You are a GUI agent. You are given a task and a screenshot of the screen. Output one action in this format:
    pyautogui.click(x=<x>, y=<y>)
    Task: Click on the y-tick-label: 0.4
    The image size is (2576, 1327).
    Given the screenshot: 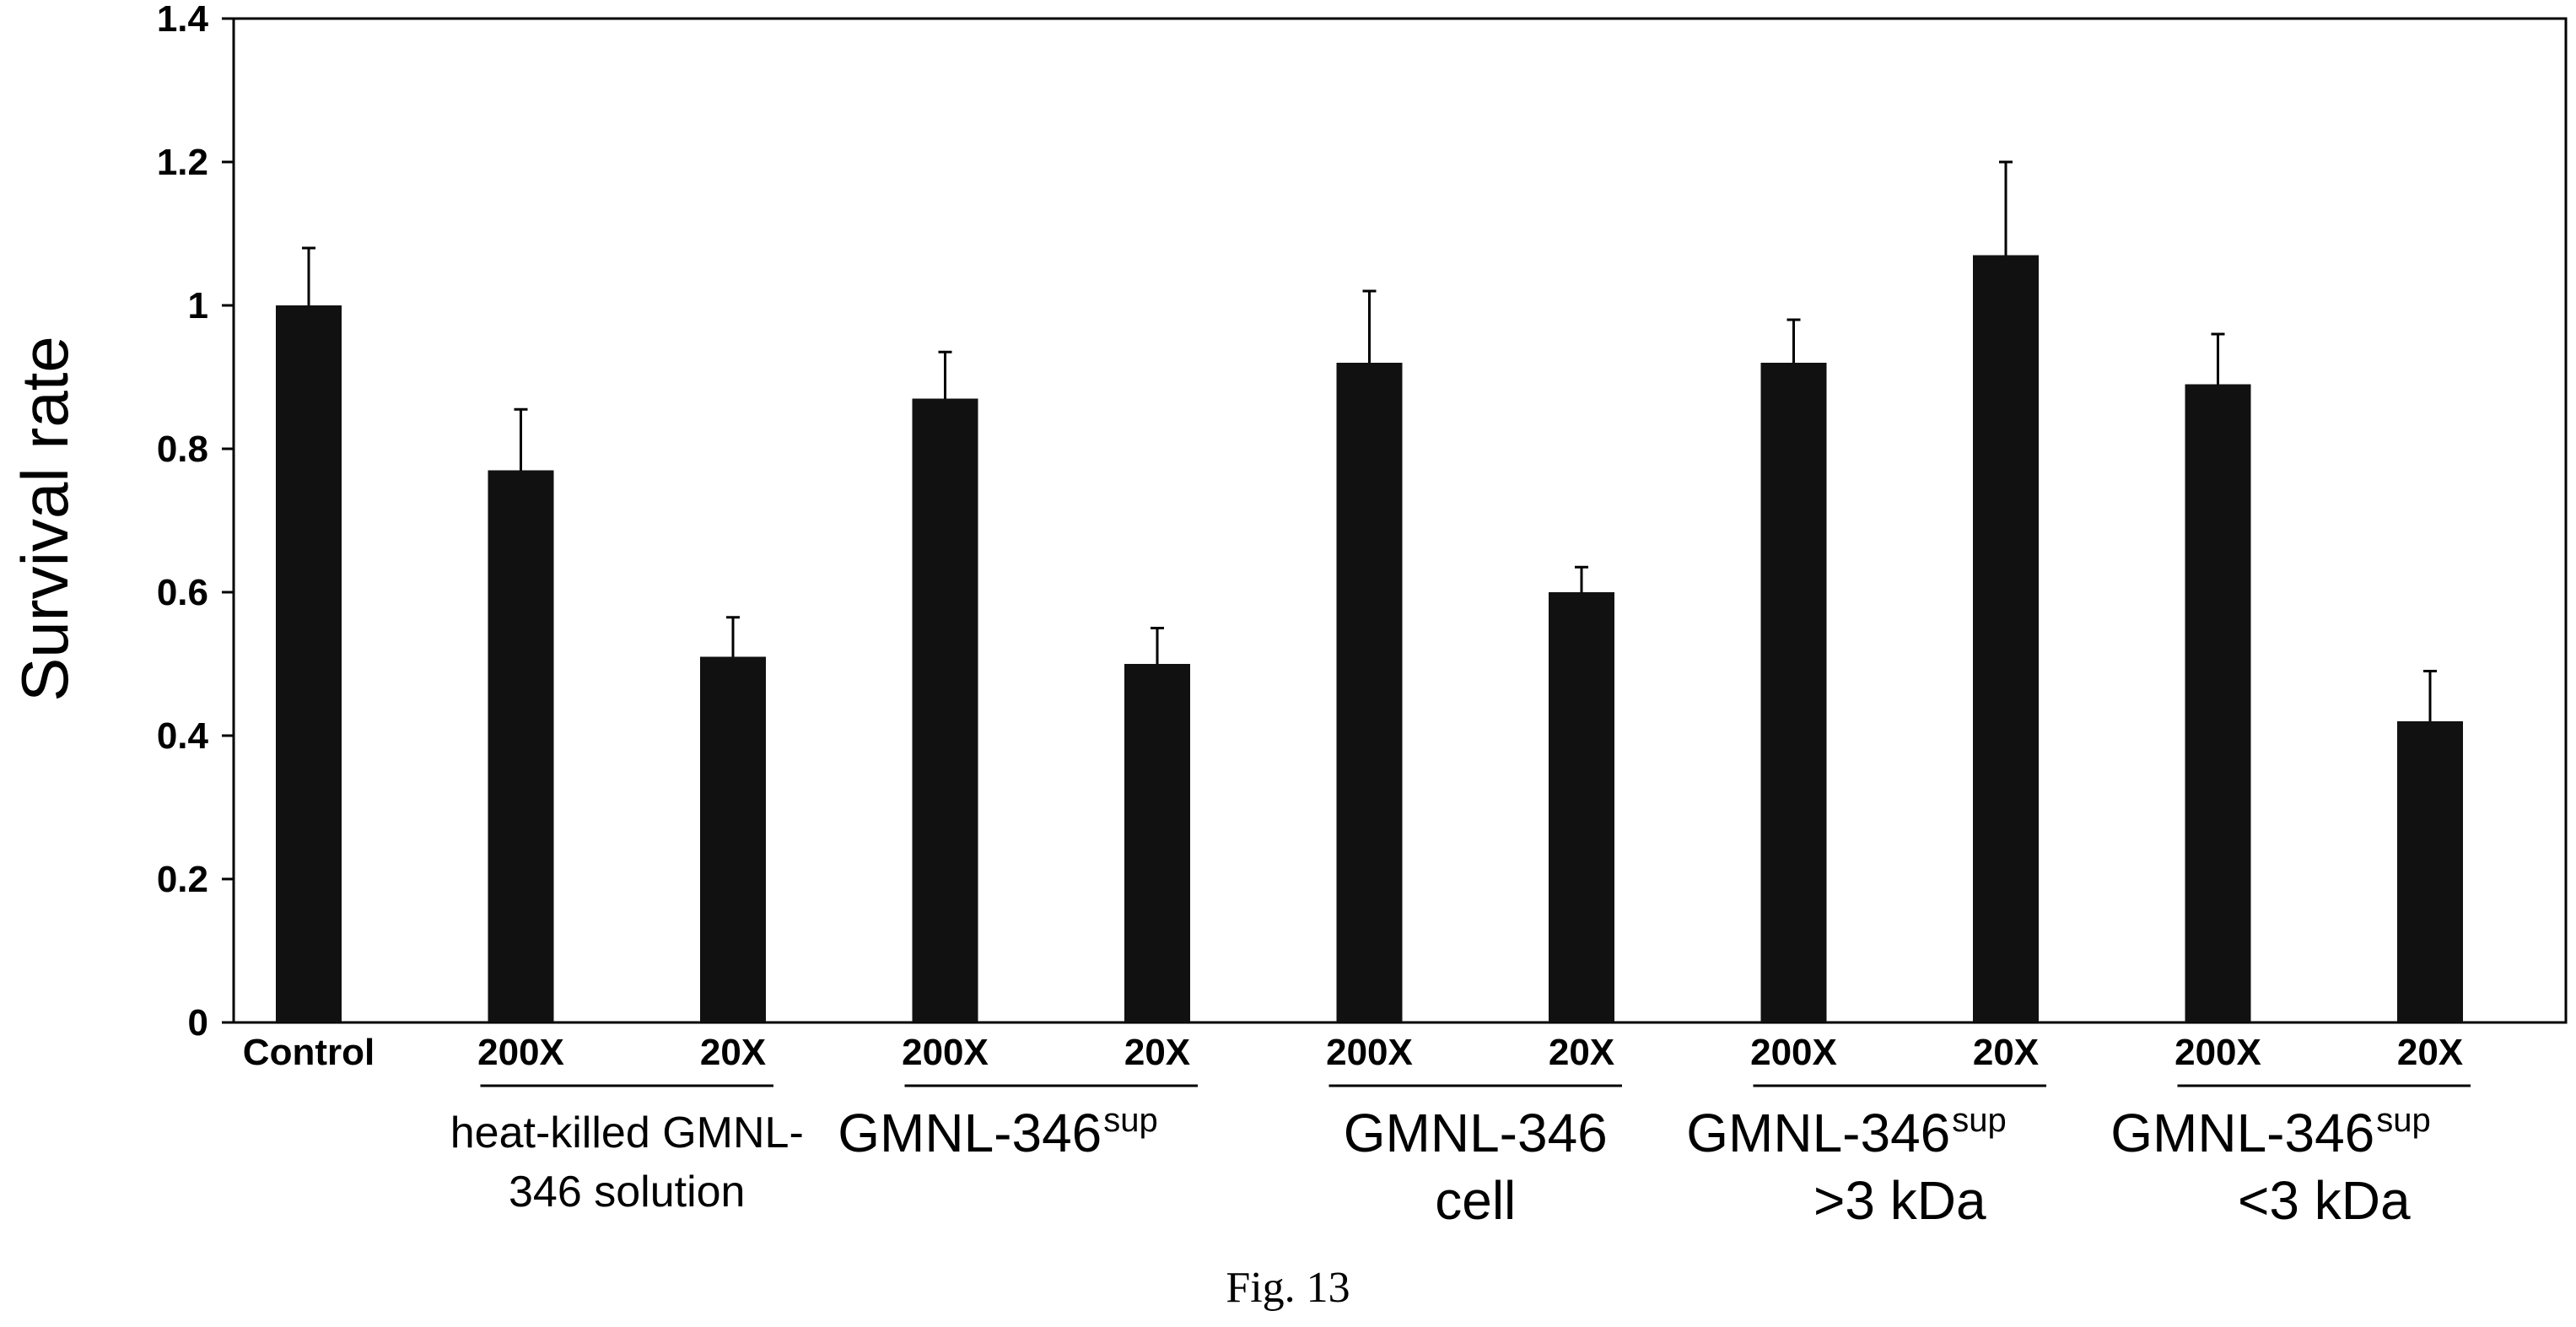 What is the action you would take?
    pyautogui.click(x=183, y=736)
    